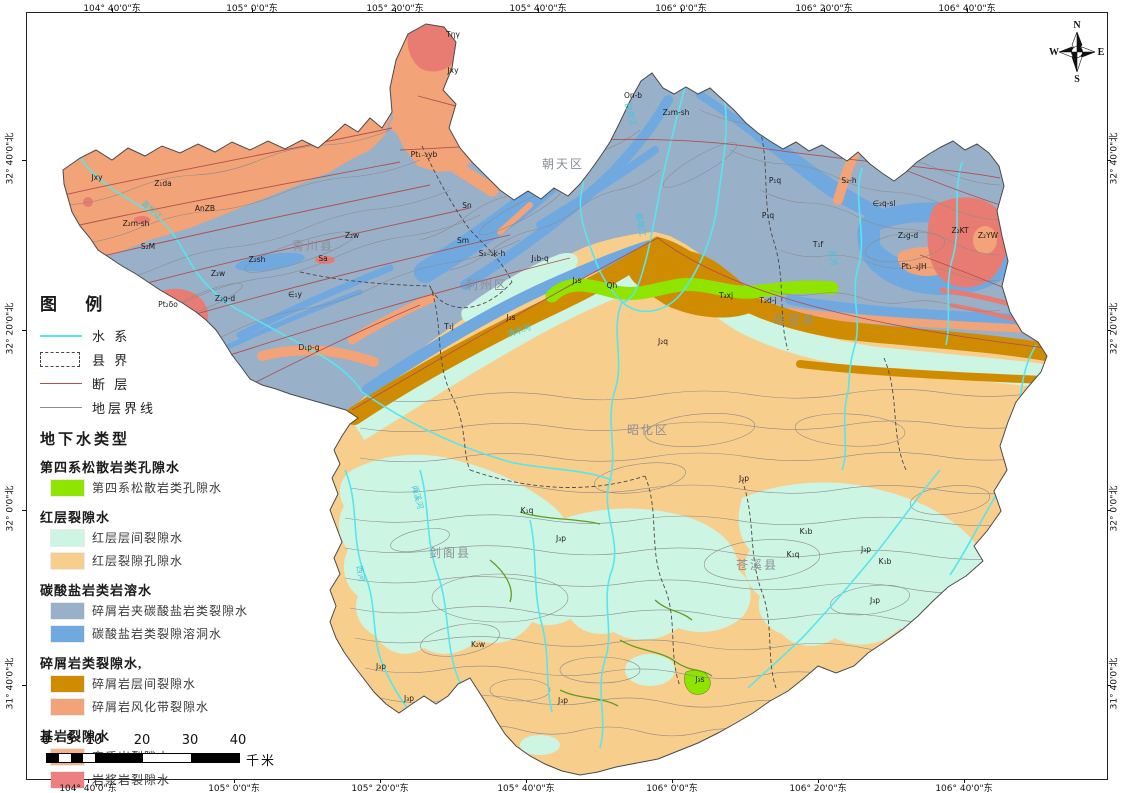 Image resolution: width=1121 pixels, height=793 pixels. What do you see at coordinates (166, 383) in the screenshot?
I see `legend-symbol-row: 断 层` at bounding box center [166, 383].